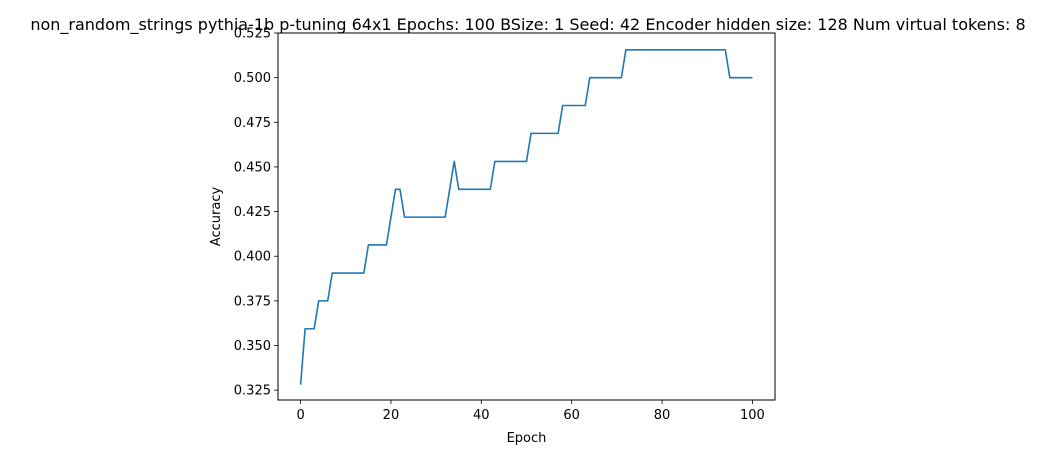 The height and width of the screenshot is (455, 1053). Describe the element at coordinates (252, 212) in the screenshot. I see `y-tick-label: 0.425` at that location.